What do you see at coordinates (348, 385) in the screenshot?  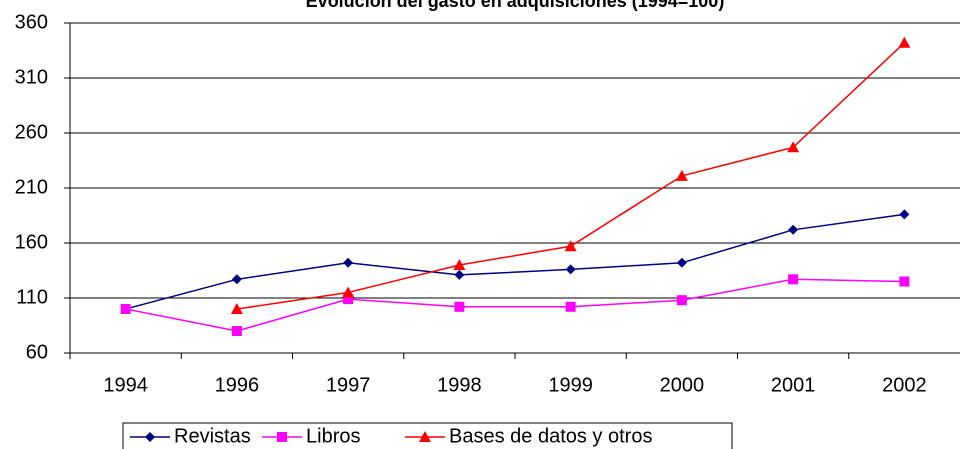 I see `x-tick-label: 1997` at bounding box center [348, 385].